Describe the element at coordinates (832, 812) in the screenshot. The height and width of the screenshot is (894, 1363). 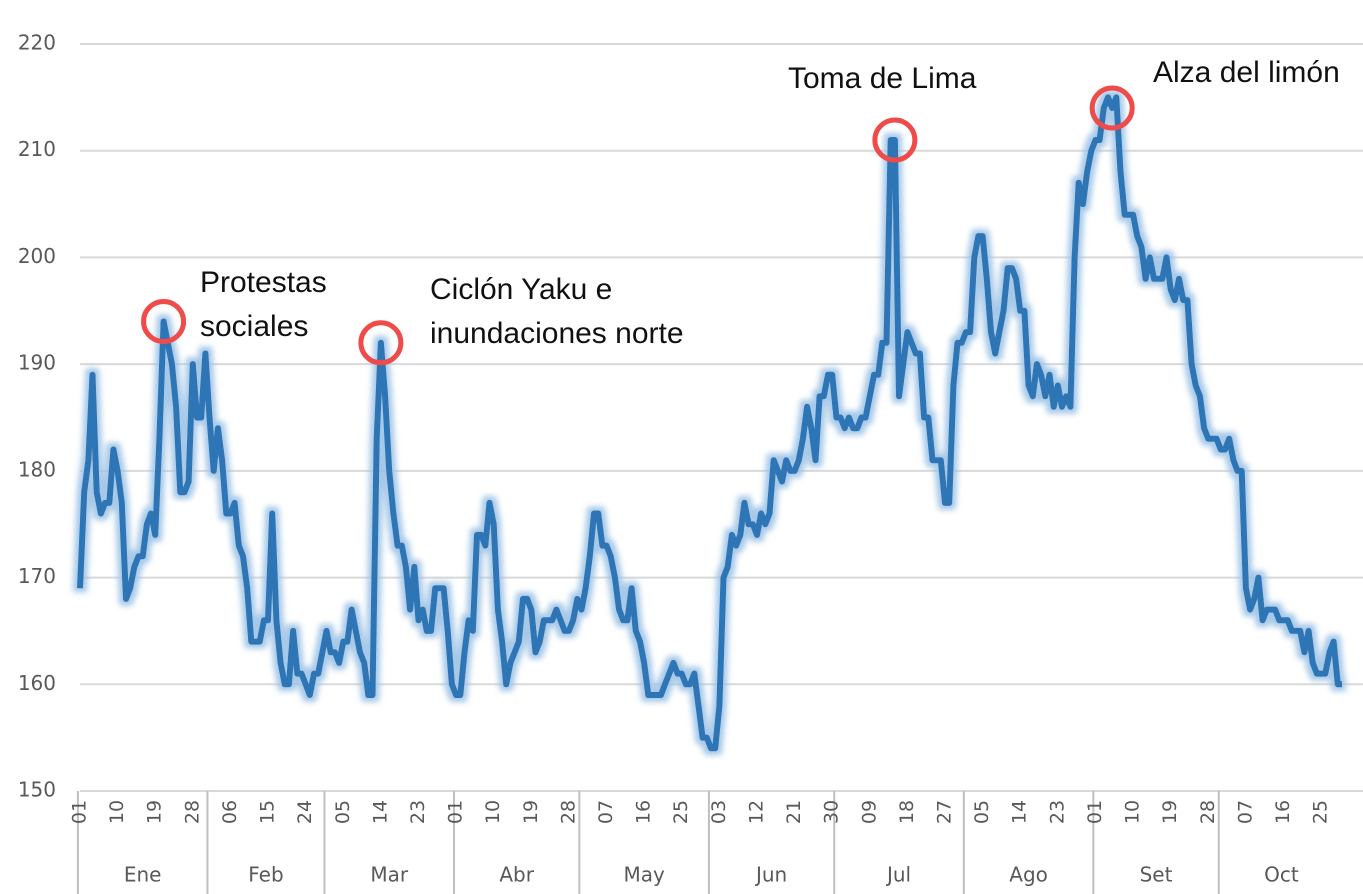
I see `x-tick-label: 30` at that location.